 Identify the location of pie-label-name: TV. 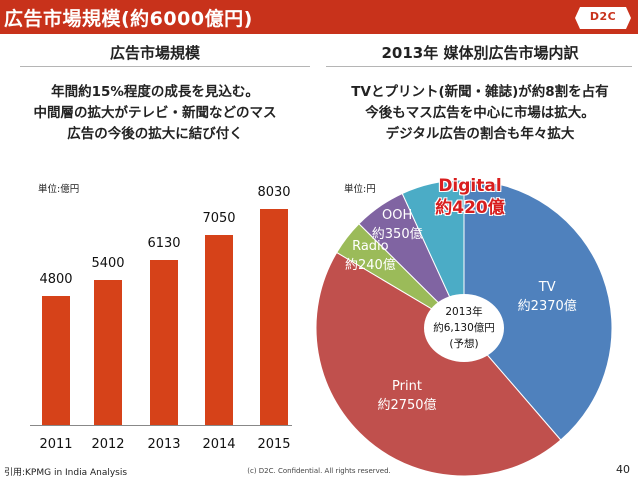
(547, 288).